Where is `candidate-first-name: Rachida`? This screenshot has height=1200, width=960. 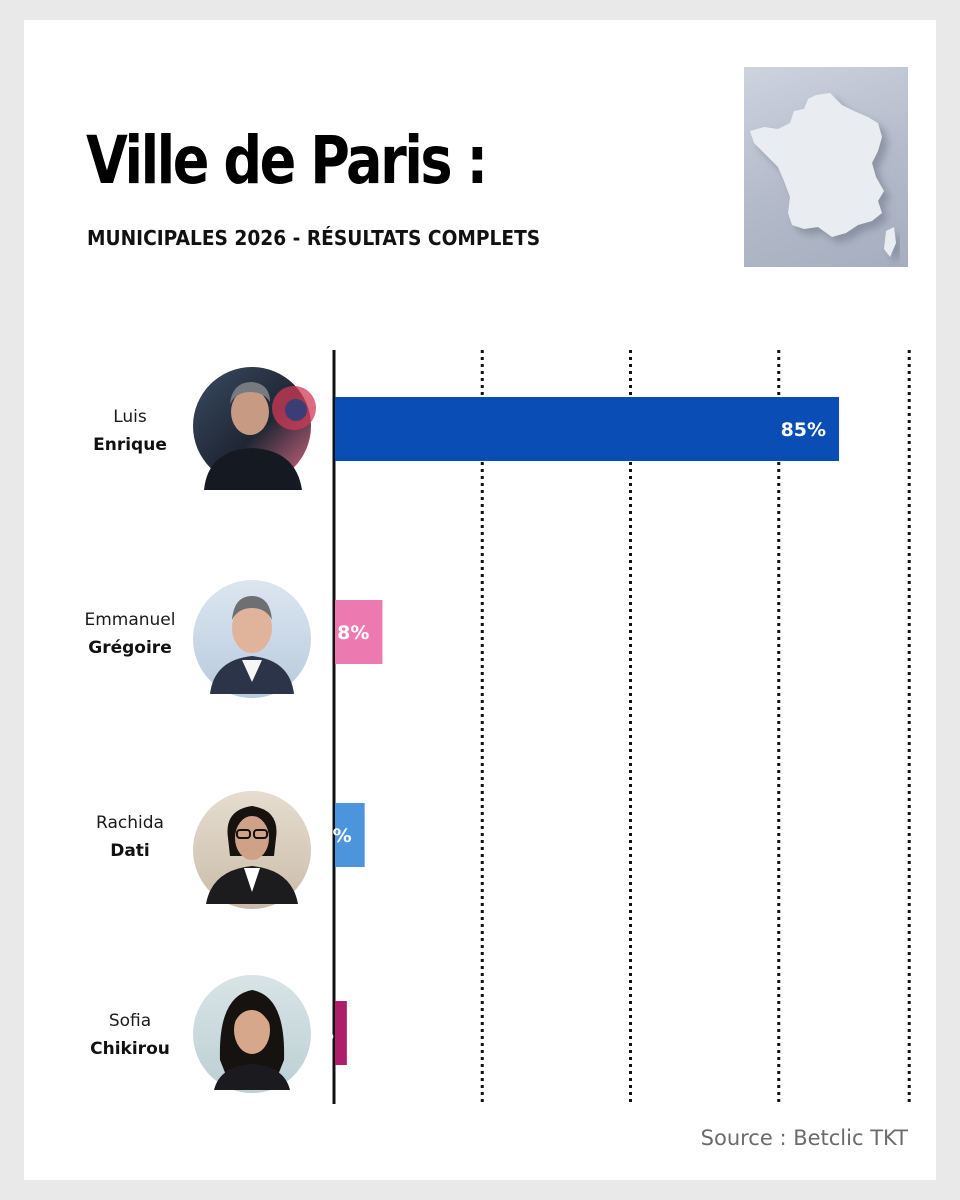
candidate-first-name: Rachida is located at coordinates (130, 823).